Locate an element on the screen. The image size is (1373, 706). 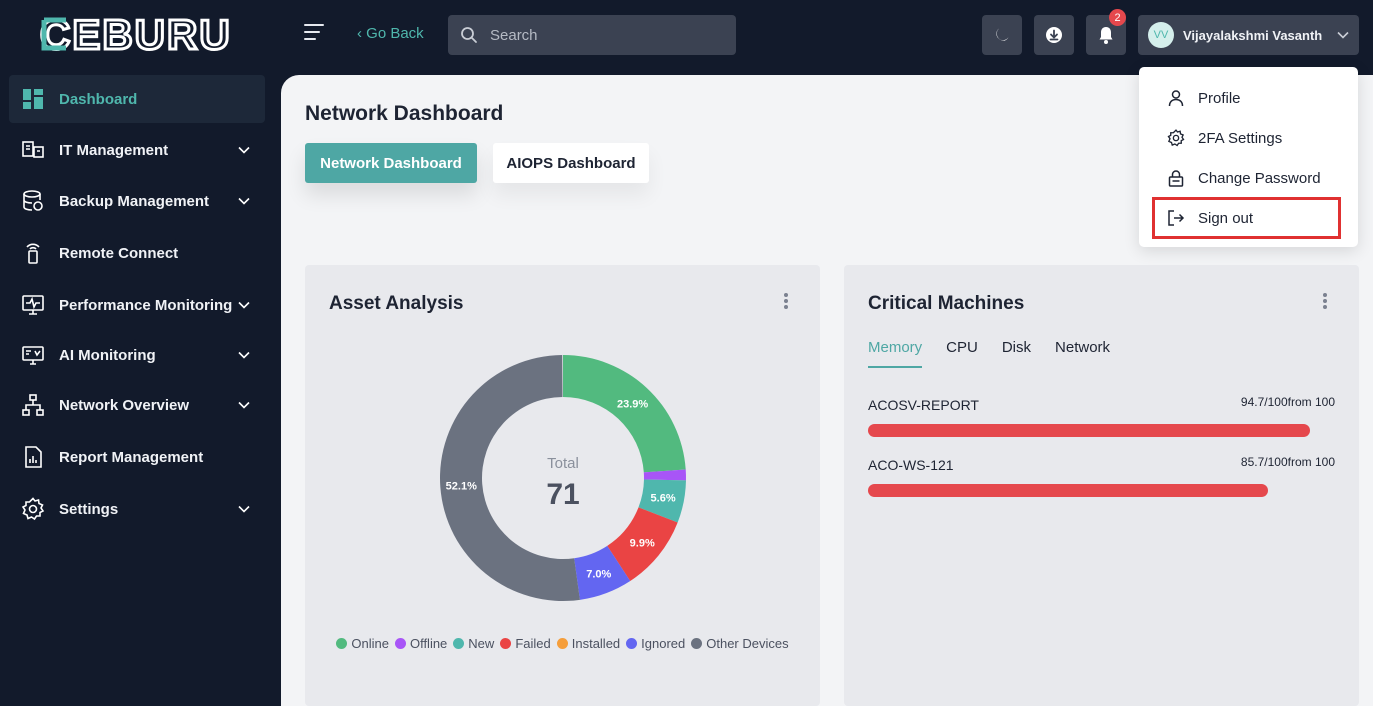
legend-item-installed: Installed is located at coordinates (588, 644).